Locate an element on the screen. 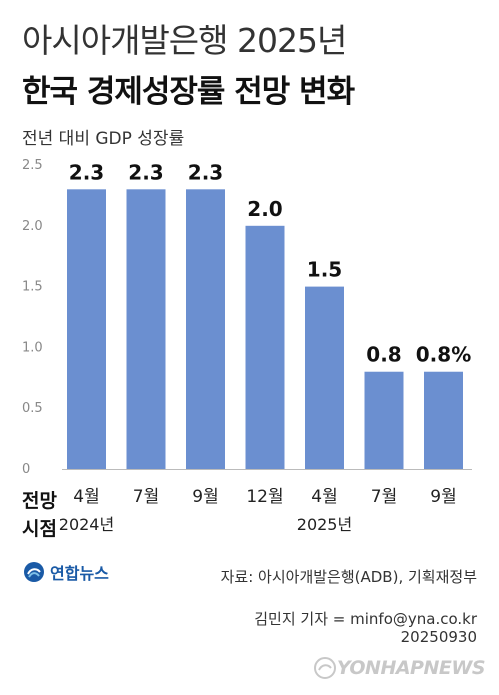 This screenshot has height=695, width=499. watermark: YONHAPNEWS is located at coordinates (399, 668).